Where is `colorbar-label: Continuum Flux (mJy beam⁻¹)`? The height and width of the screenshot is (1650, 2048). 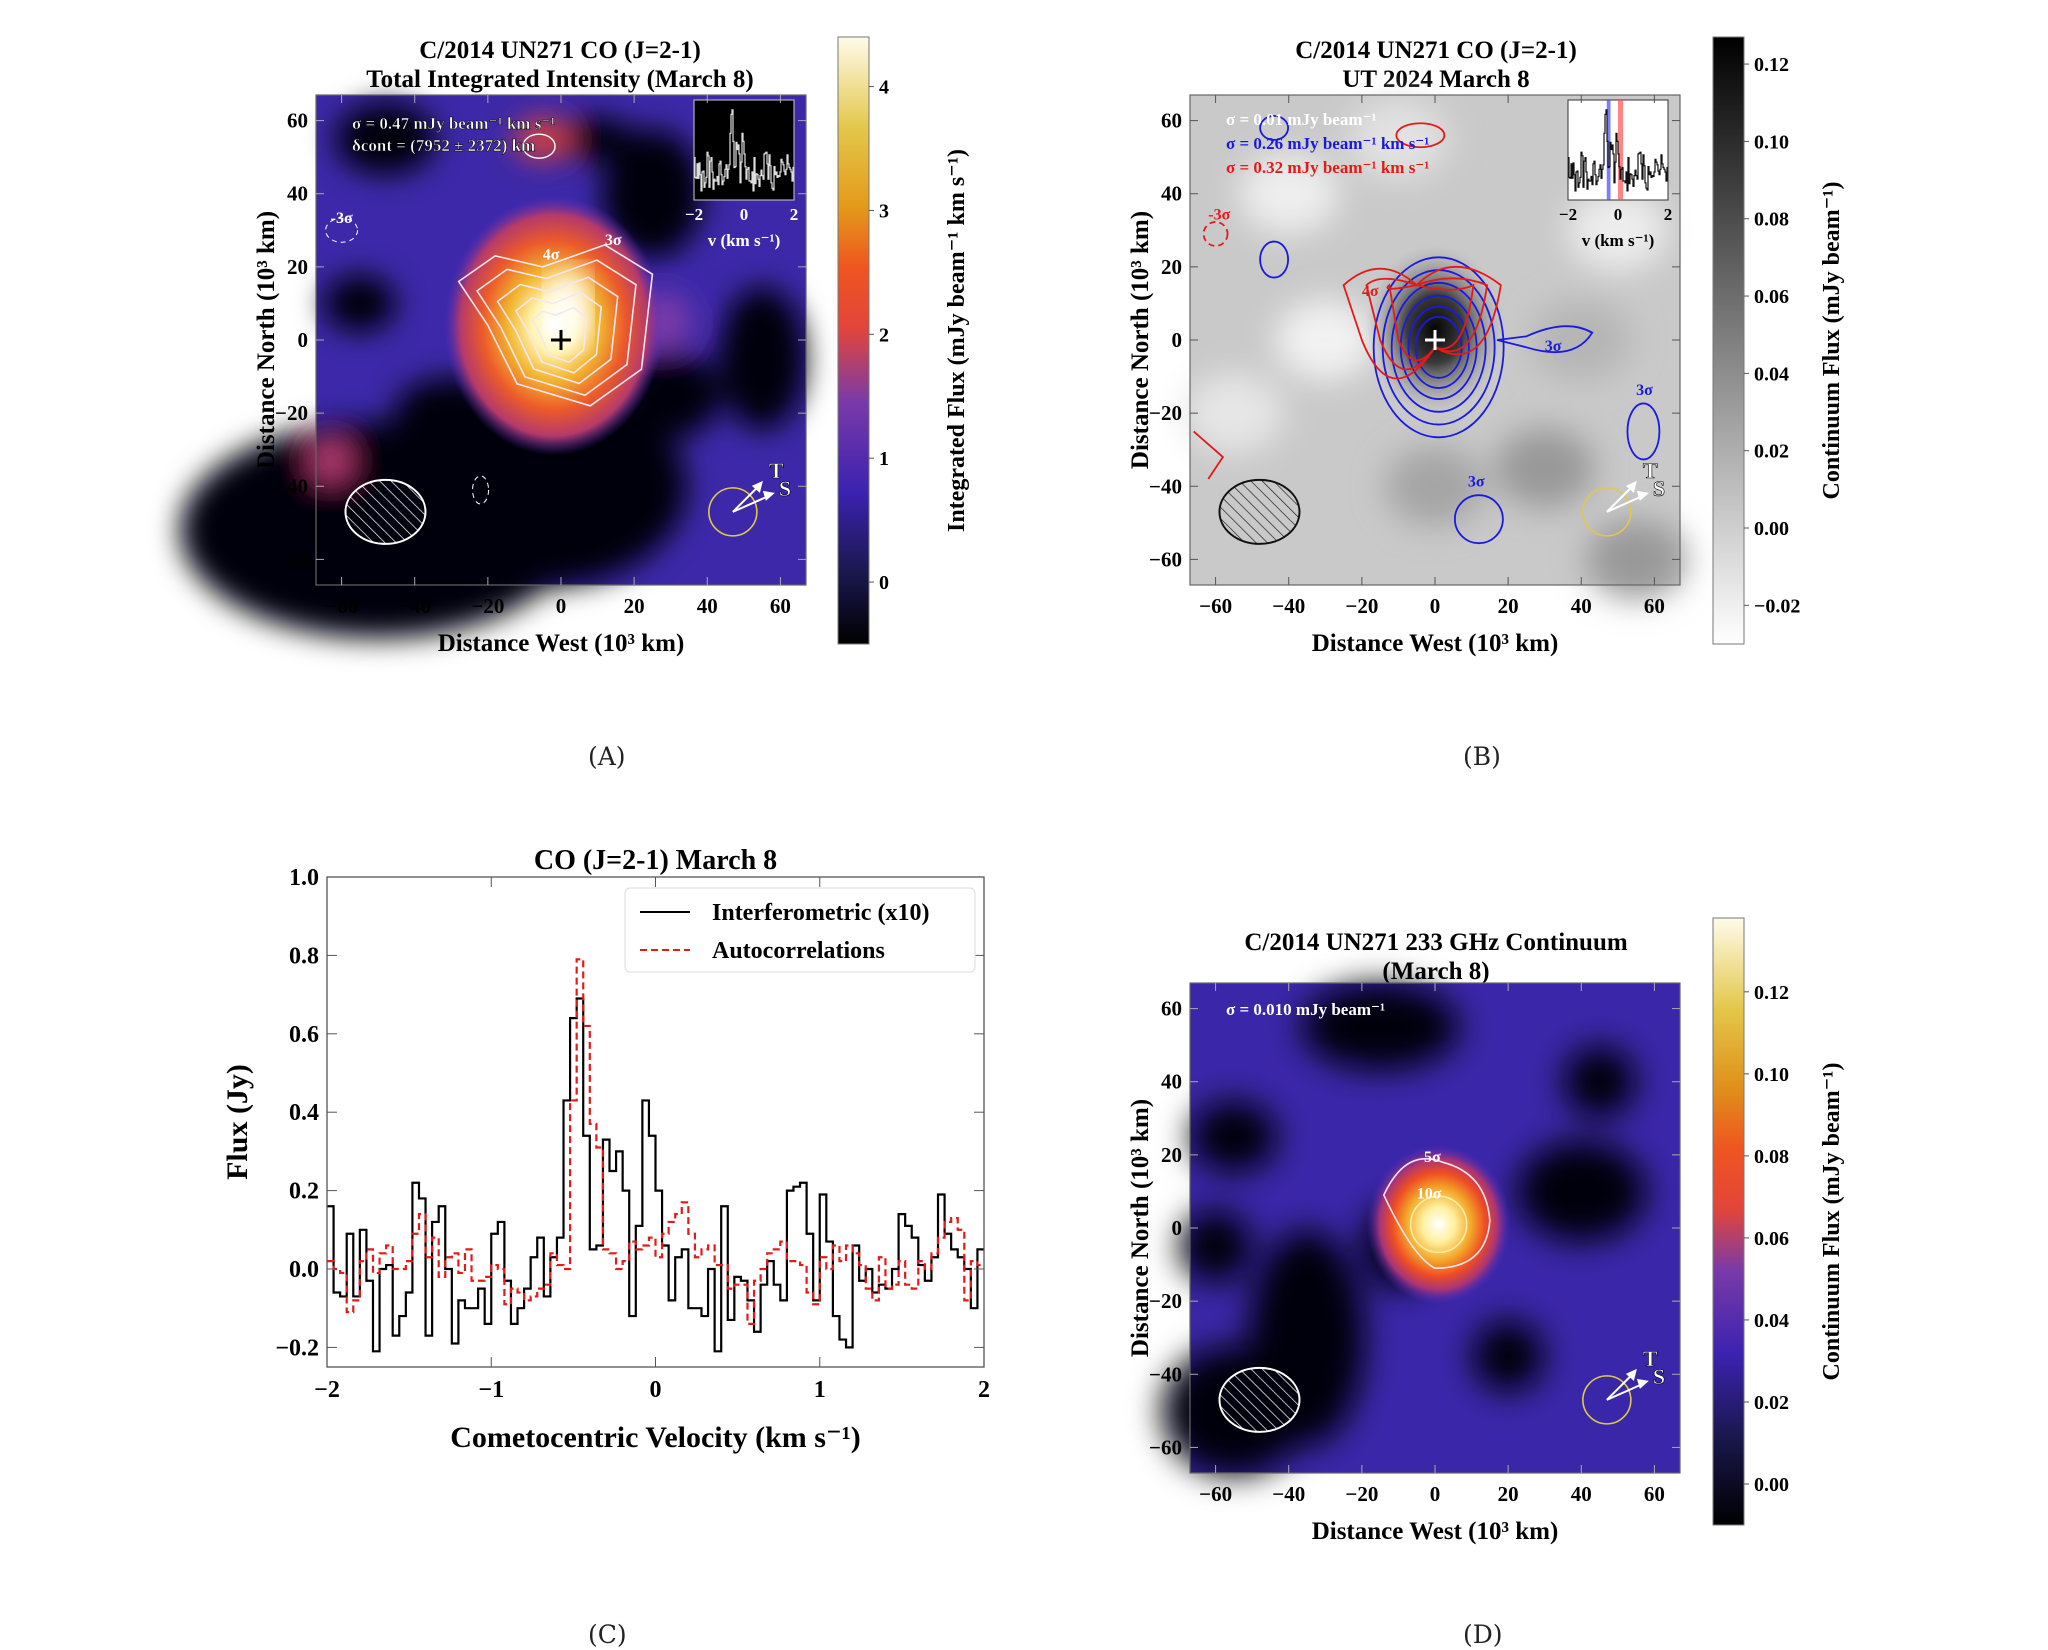 colorbar-label: Continuum Flux (mJy beam⁻¹) is located at coordinates (1832, 1222).